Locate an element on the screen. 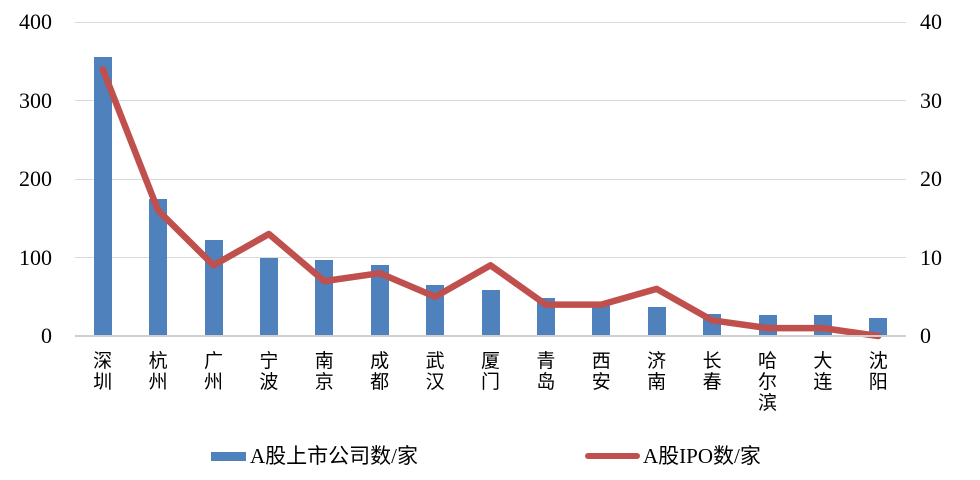 Image resolution: width=980 pixels, height=480 pixels. x-axis-label-济南: 济南 is located at coordinates (657, 372).